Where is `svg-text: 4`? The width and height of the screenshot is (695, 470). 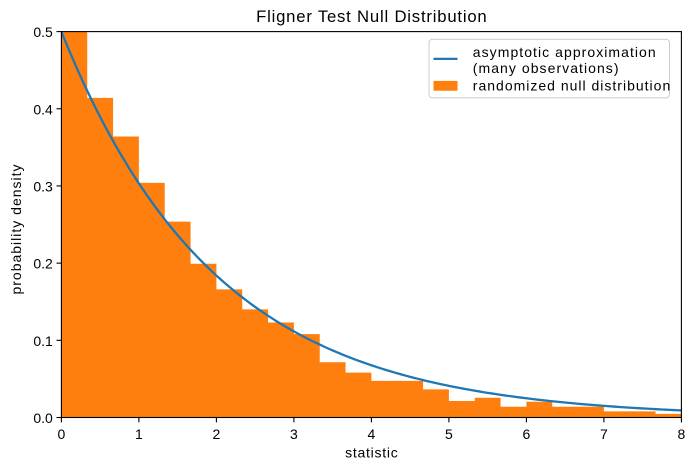
svg-text: 4 is located at coordinates (372, 434).